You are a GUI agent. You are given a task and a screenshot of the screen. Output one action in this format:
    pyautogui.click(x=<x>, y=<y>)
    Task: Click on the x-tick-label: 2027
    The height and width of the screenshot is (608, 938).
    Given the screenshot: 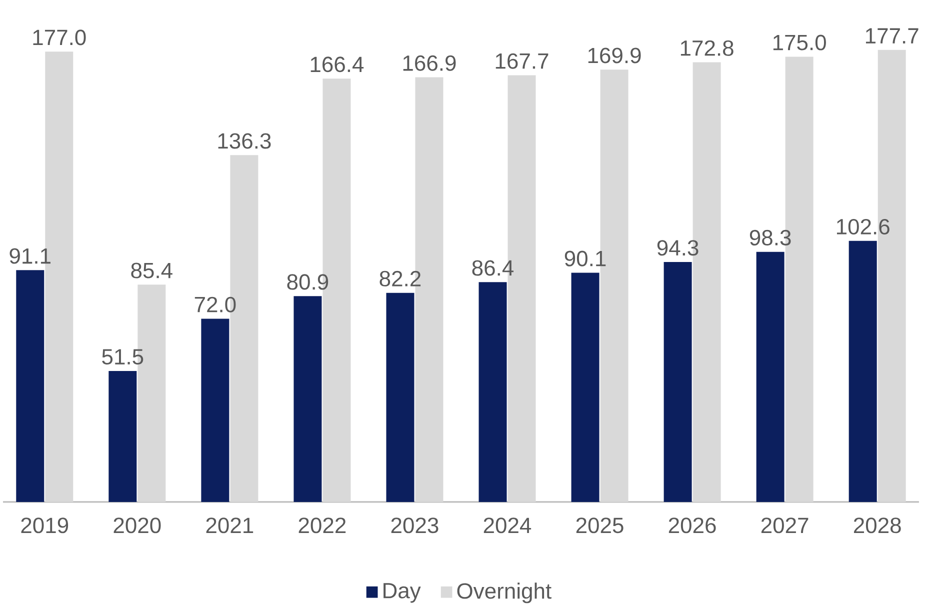 What is the action you would take?
    pyautogui.click(x=784, y=526)
    